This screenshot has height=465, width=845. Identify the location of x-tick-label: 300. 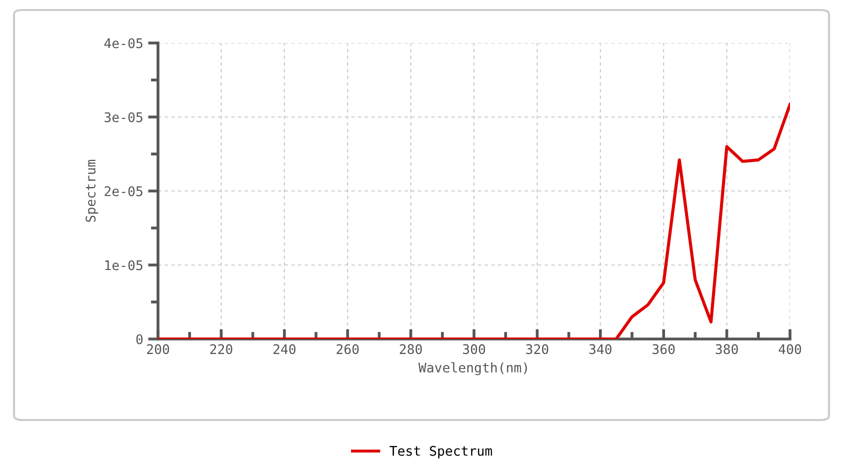
(474, 349).